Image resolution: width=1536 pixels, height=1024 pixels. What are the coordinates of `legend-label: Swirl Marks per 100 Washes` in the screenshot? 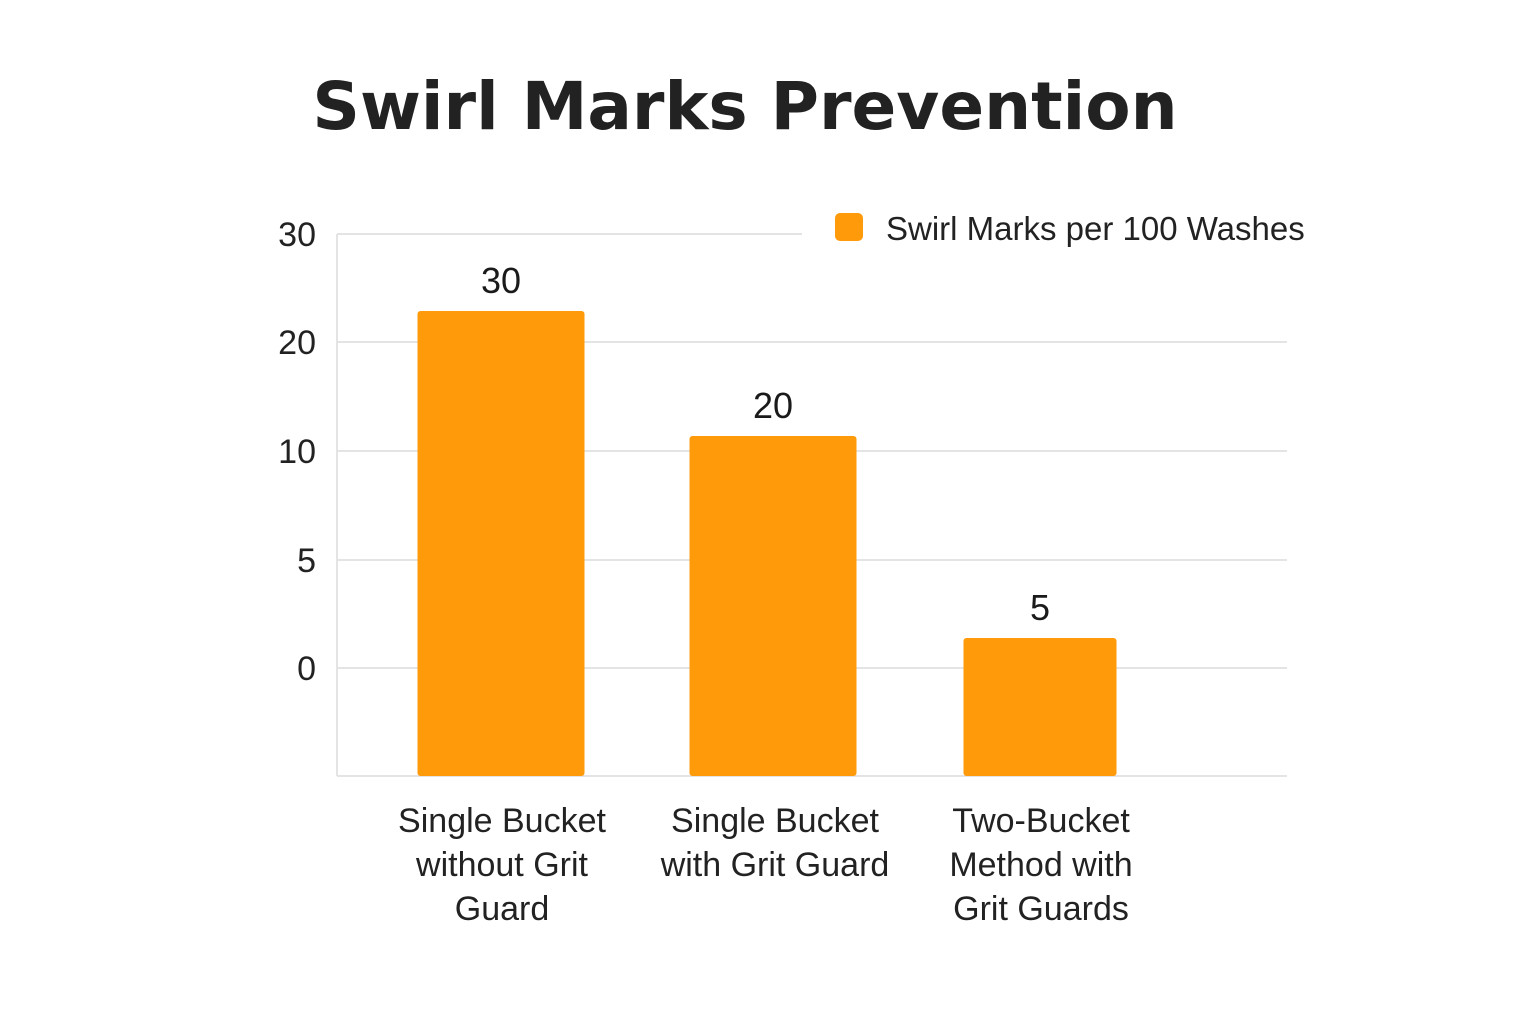 It's located at (1095, 228).